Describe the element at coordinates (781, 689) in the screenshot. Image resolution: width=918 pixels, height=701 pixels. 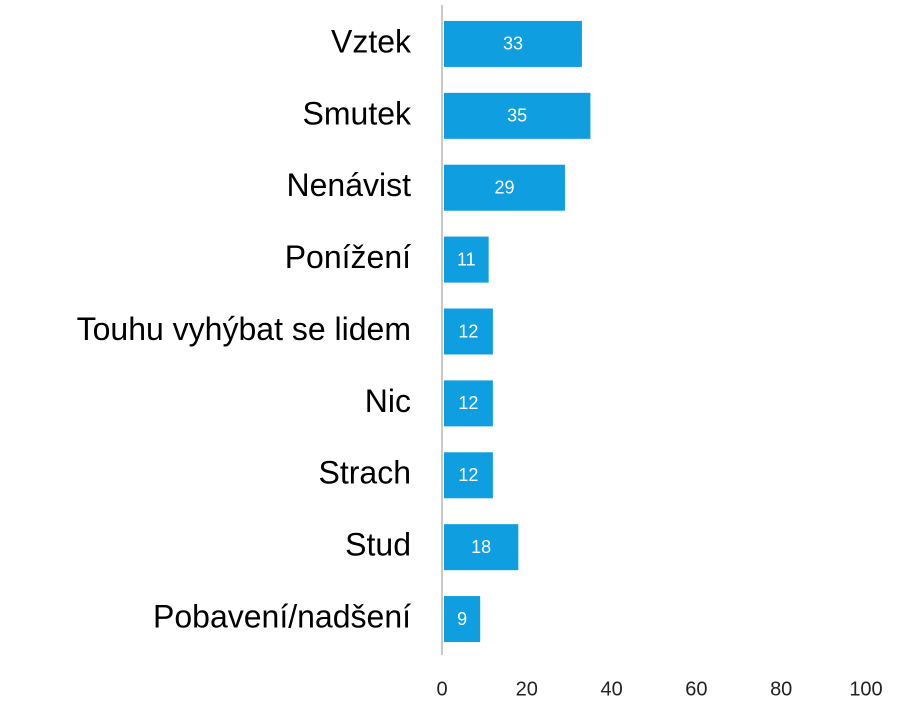
I see `x-tick-label: 80` at that location.